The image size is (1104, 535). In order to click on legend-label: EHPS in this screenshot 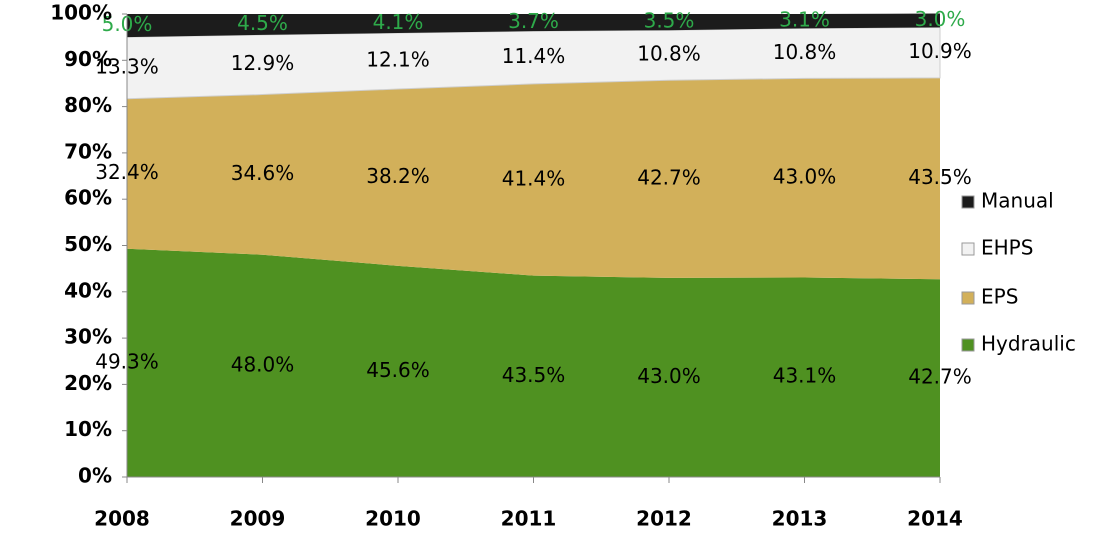, I will do `click(1007, 248)`.